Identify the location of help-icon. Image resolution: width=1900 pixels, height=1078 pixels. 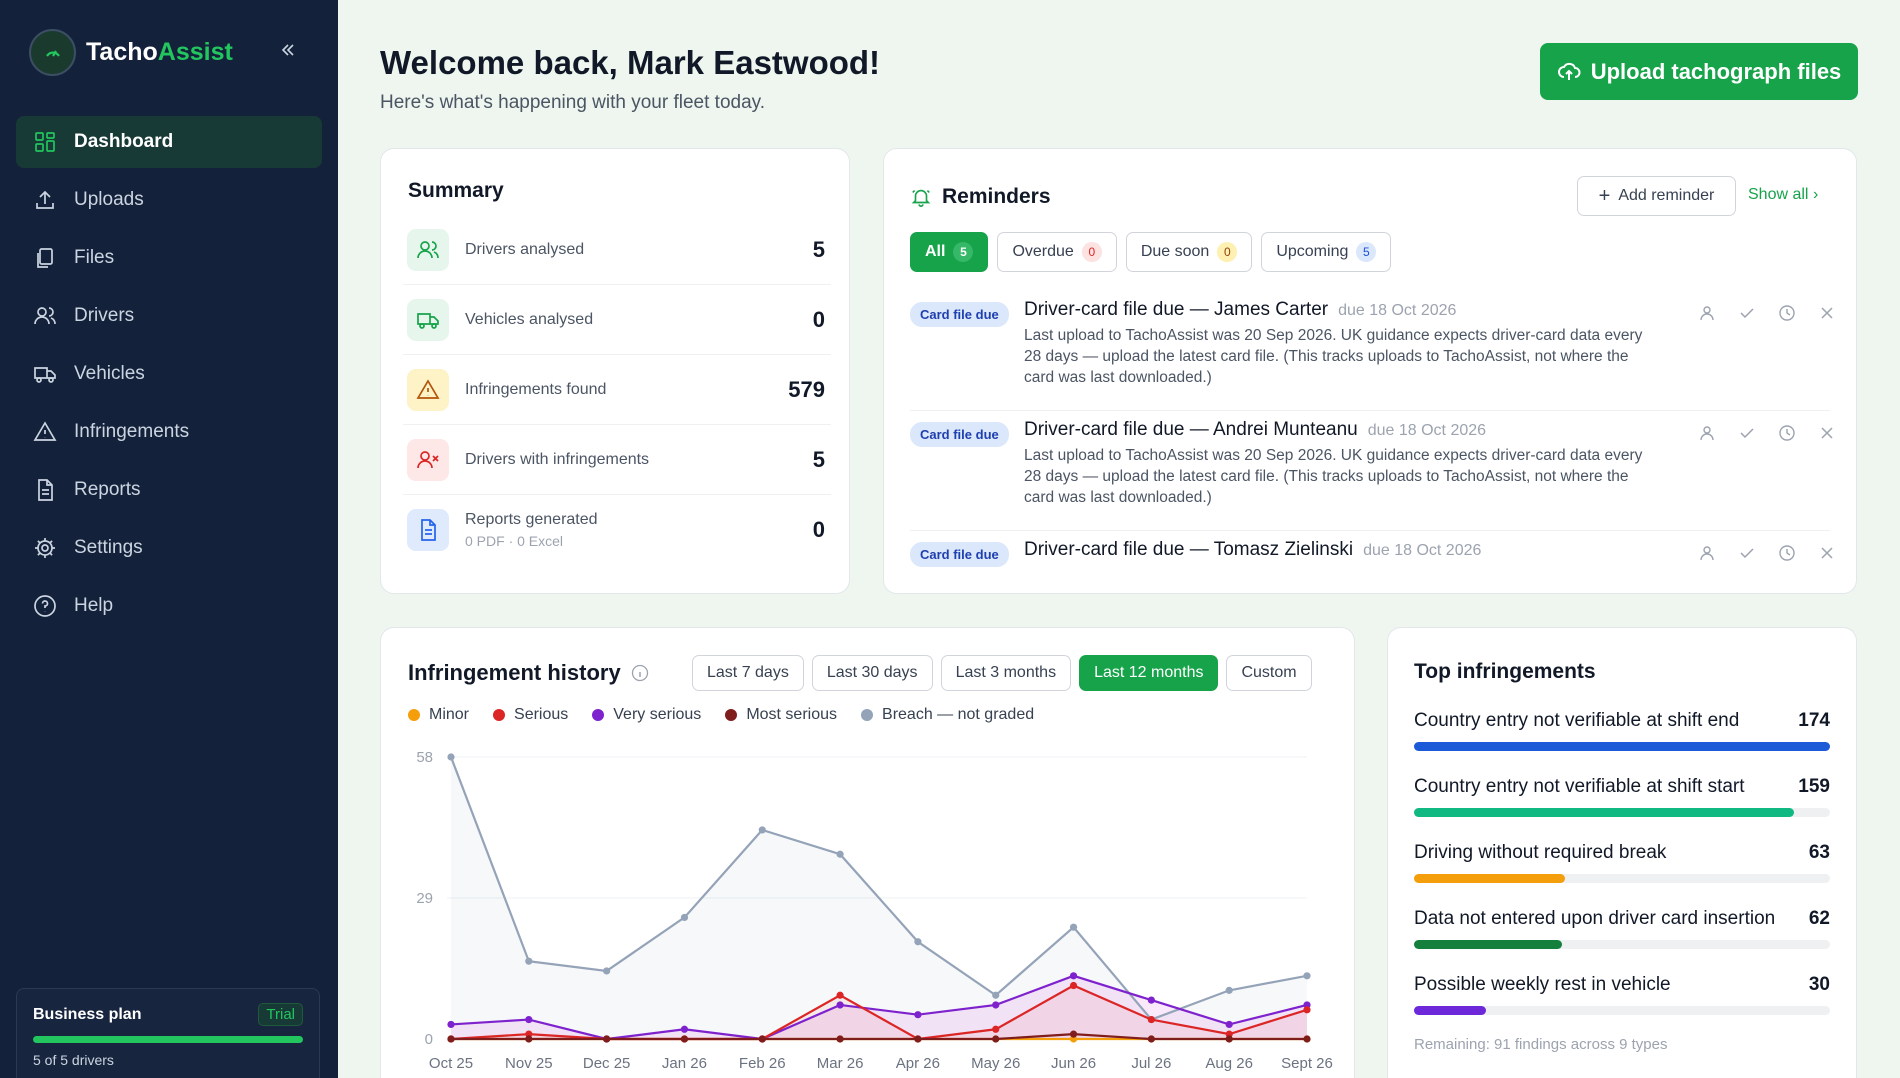
(45, 606).